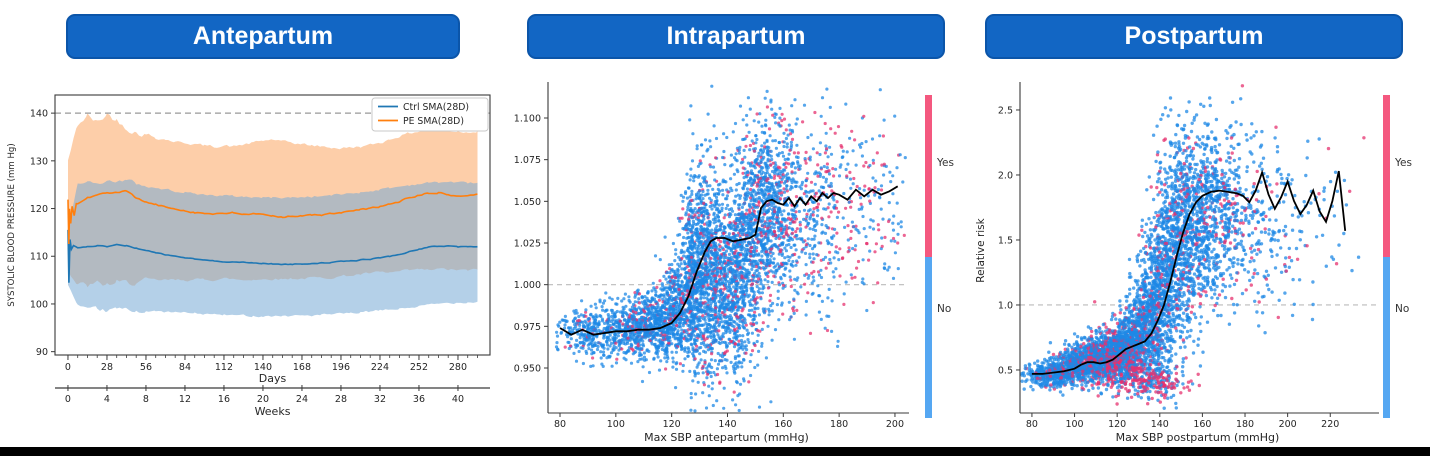 This screenshot has height=458, width=1430. Describe the element at coordinates (39, 161) in the screenshot. I see `svg-text: 130` at that location.